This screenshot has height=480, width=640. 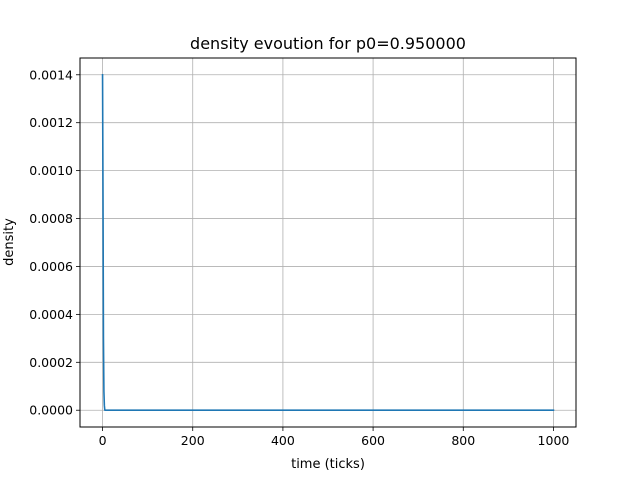 I want to click on chart-title: density evoution for p0=0.950000, so click(x=328, y=43).